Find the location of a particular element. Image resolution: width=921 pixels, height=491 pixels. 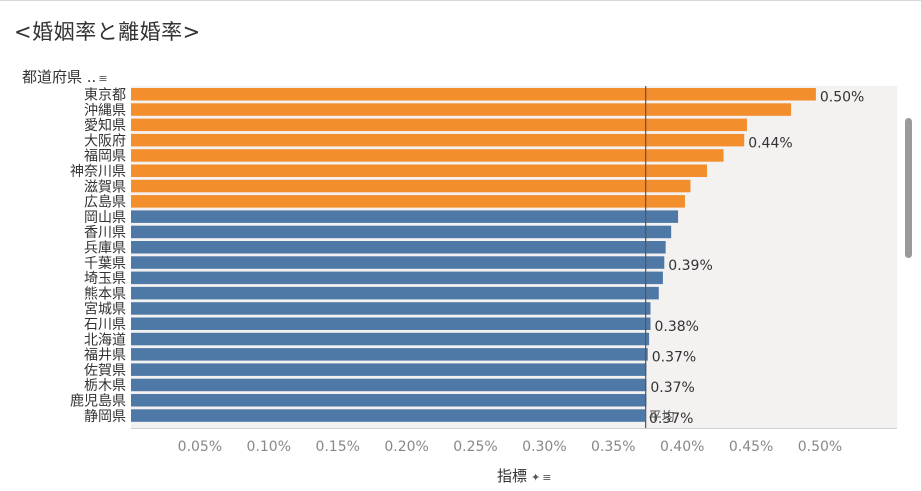

row-label: 静岡県 is located at coordinates (105, 417).